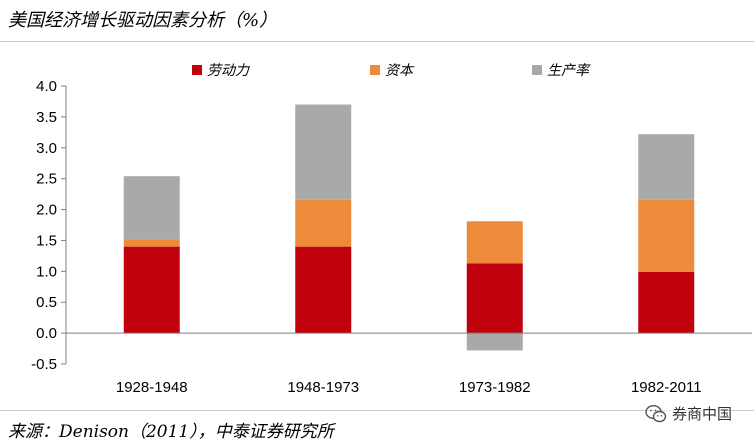 This screenshot has height=447, width=754. I want to click on y-tick-label: 3.5, so click(46, 117).